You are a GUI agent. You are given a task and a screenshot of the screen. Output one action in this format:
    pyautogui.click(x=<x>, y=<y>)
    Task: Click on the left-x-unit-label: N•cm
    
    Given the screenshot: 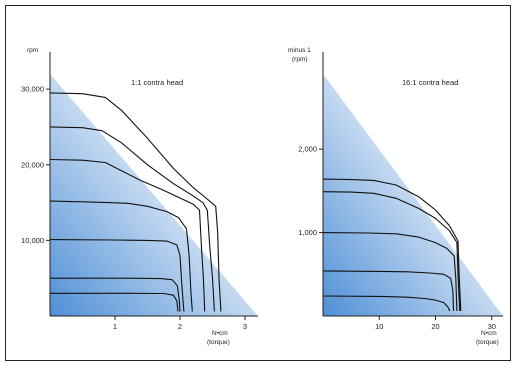 What is the action you would take?
    pyautogui.click(x=220, y=333)
    